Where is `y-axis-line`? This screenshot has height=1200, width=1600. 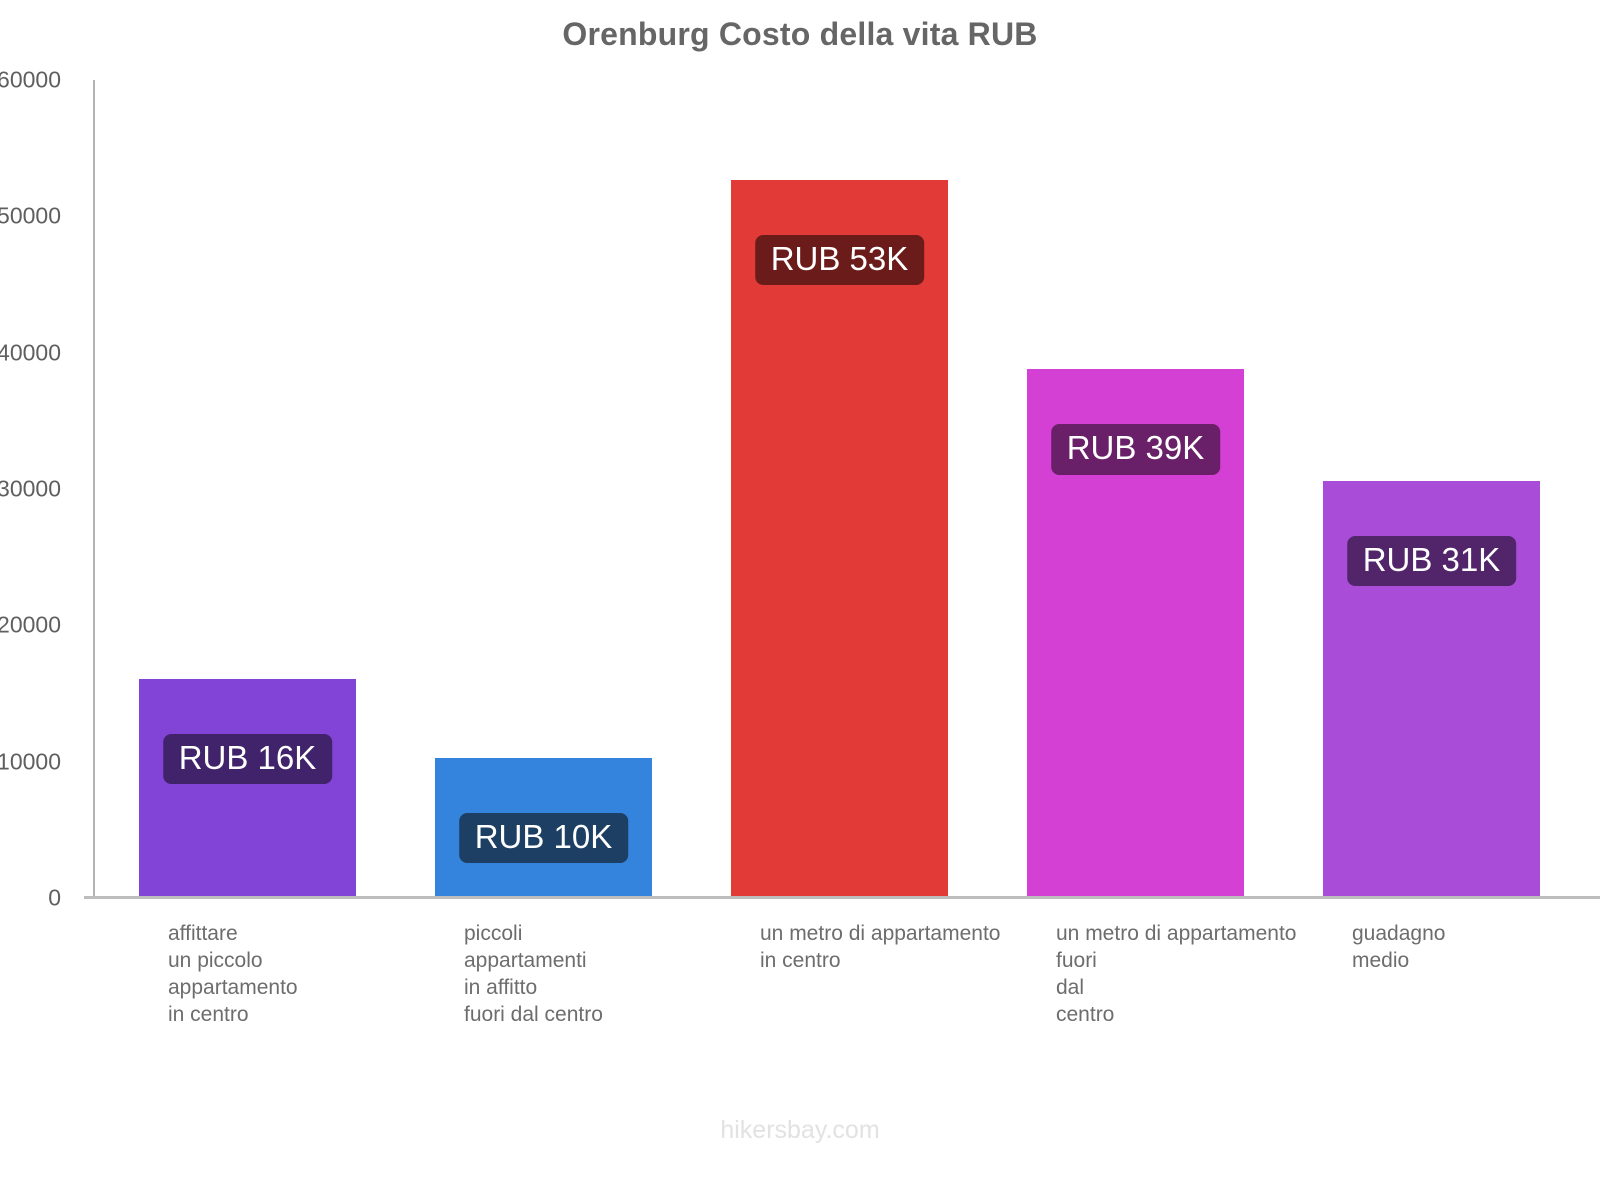
y-axis-line is located at coordinates (94, 489).